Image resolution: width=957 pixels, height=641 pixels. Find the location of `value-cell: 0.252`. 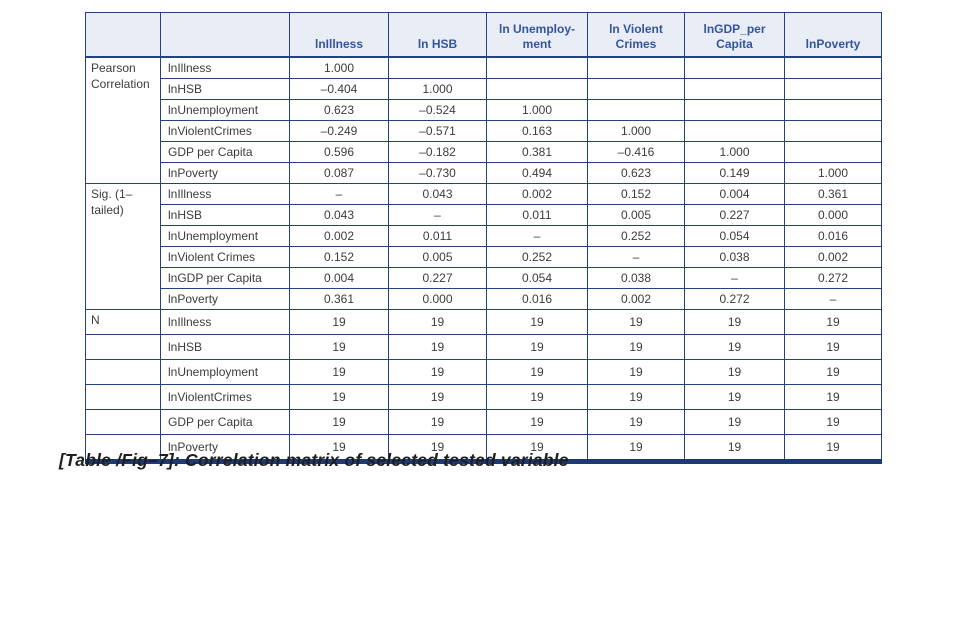

value-cell: 0.252 is located at coordinates (636, 236).